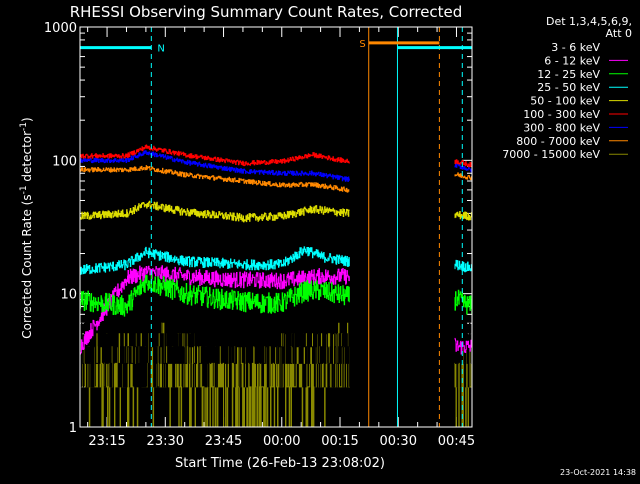  What do you see at coordinates (568, 74) in the screenshot?
I see `legend-label: 12 - 25 keV` at bounding box center [568, 74].